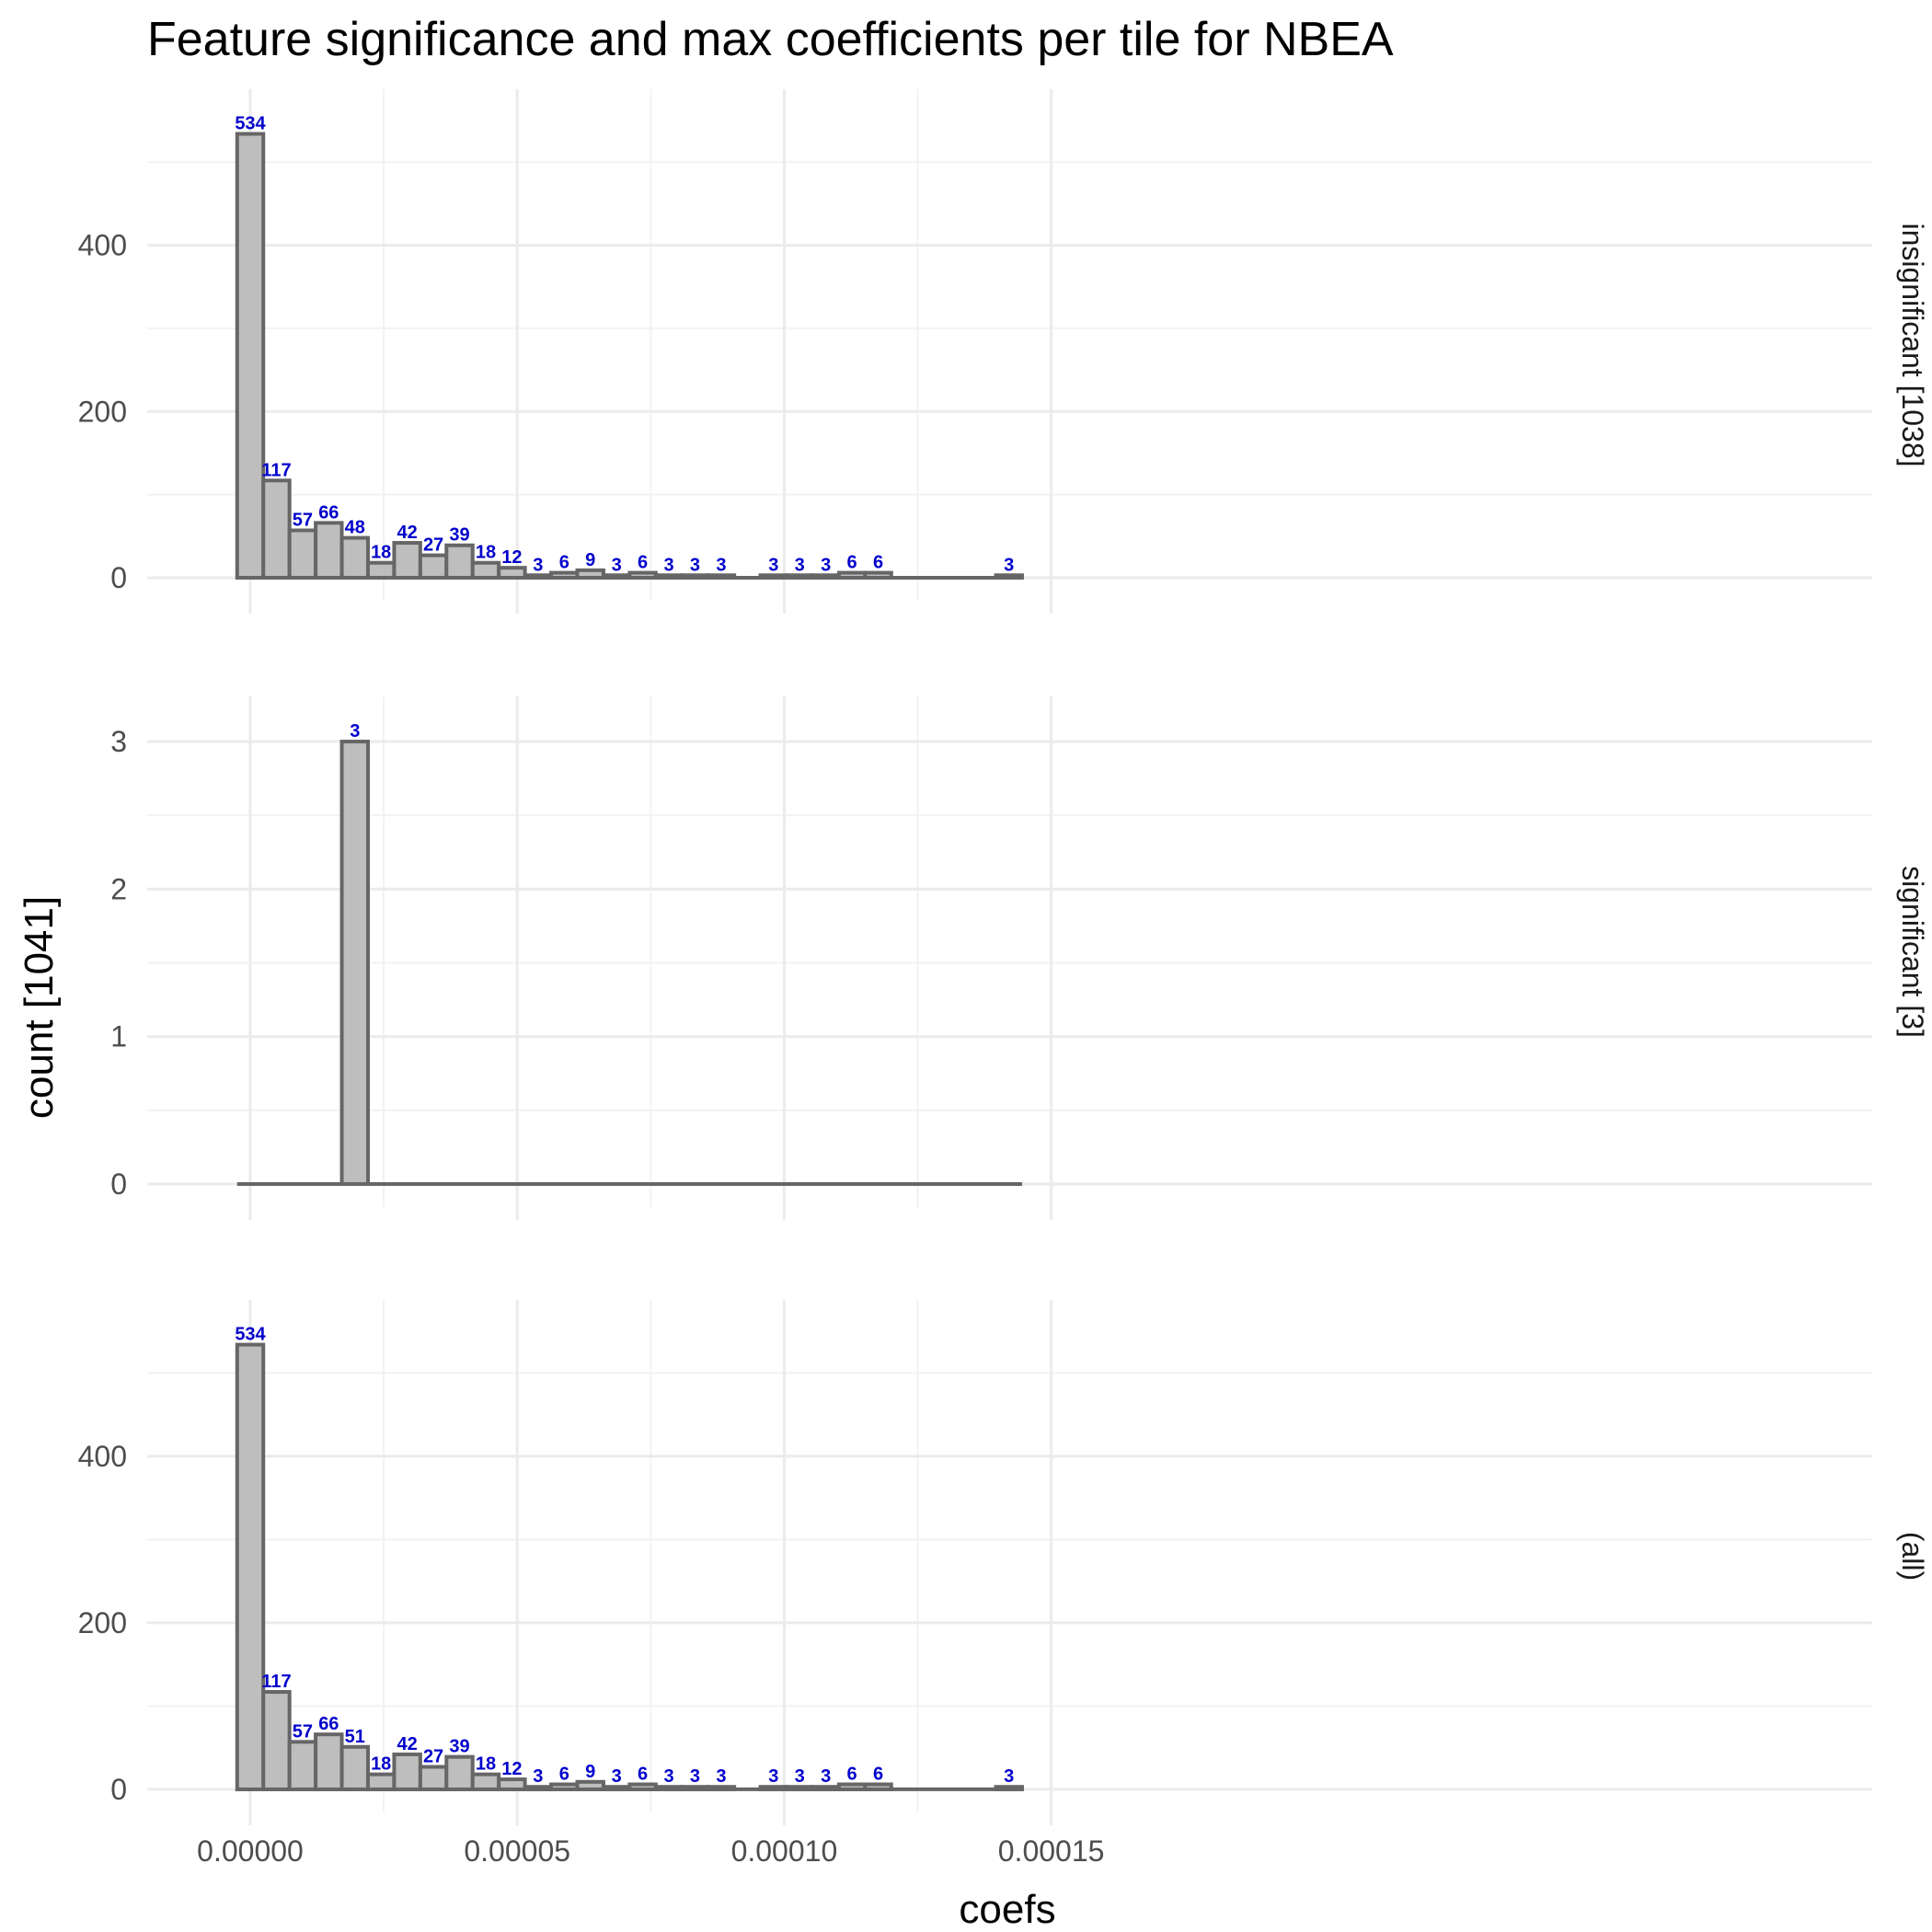  What do you see at coordinates (784, 1851) in the screenshot?
I see `x-tick-label: 0.00010` at bounding box center [784, 1851].